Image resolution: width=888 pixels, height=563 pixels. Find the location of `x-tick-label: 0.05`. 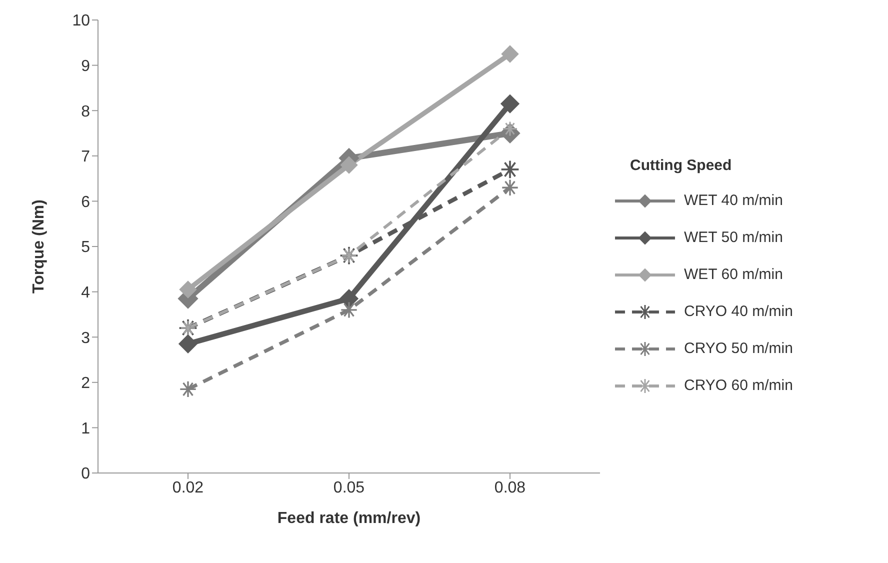

x-tick-label: 0.05 is located at coordinates (349, 487).